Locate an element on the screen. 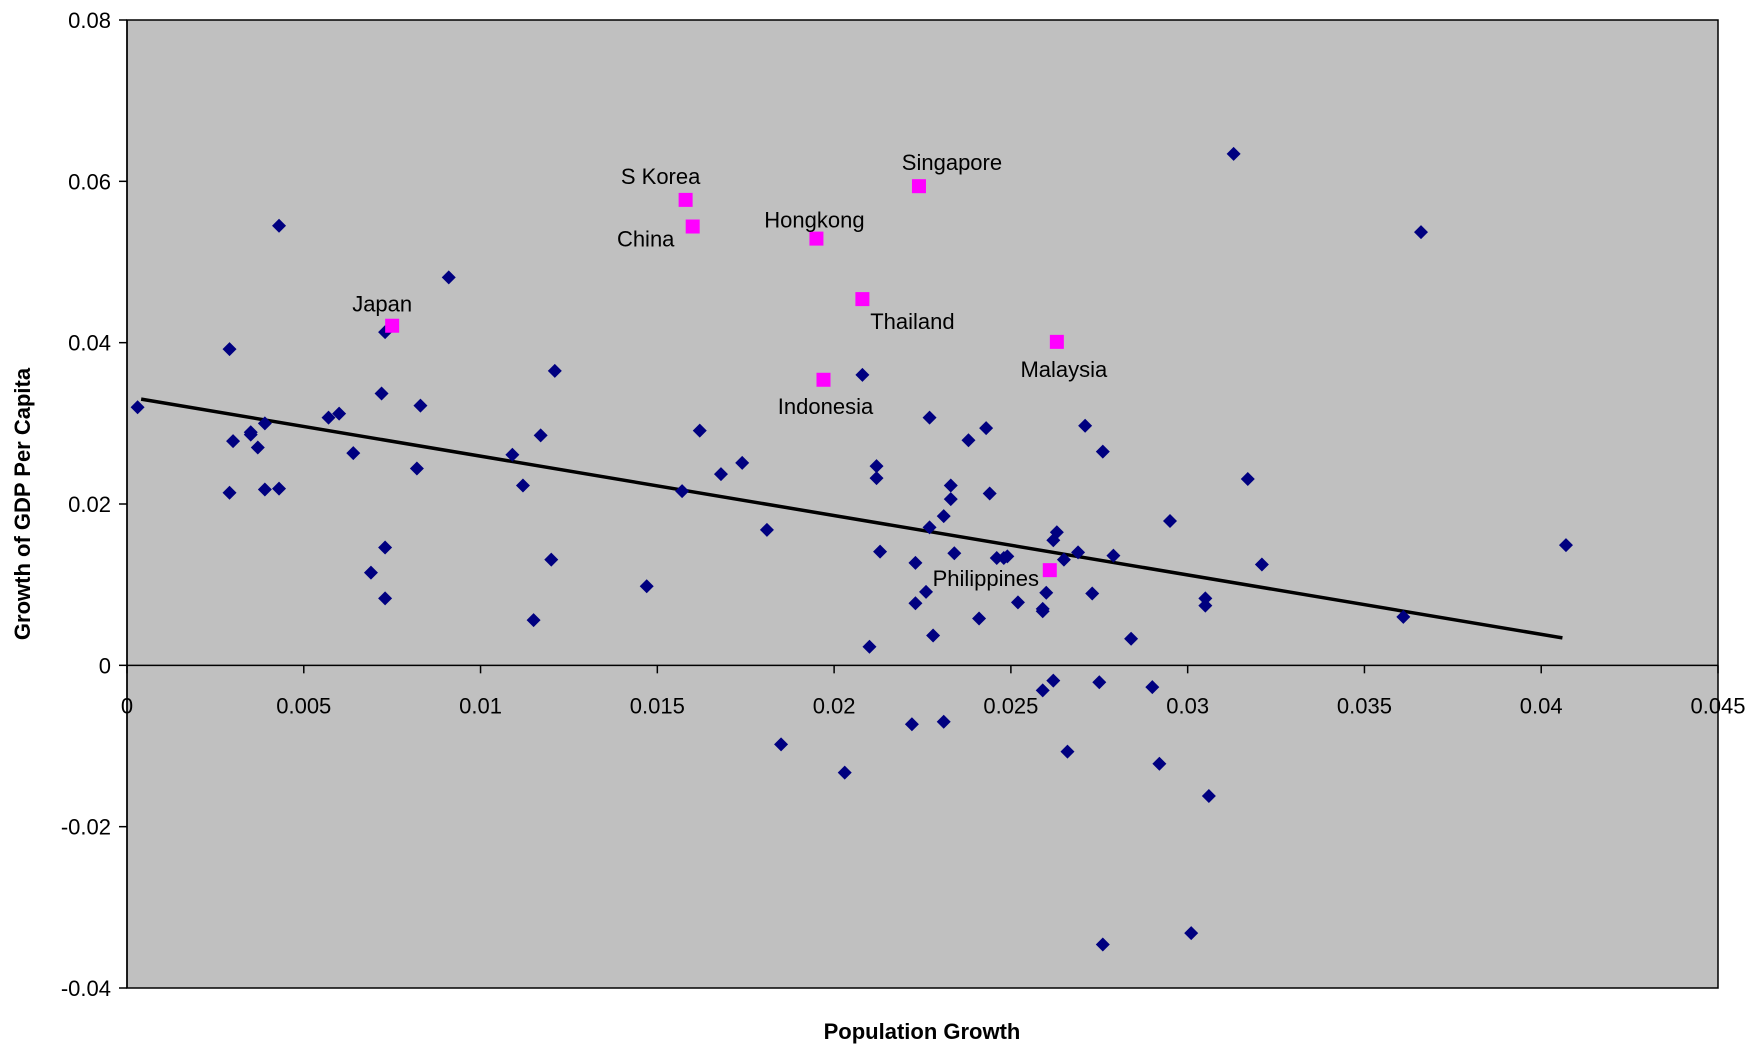 The height and width of the screenshot is (1047, 1756). highlight-point-philippines is located at coordinates (1049, 570).